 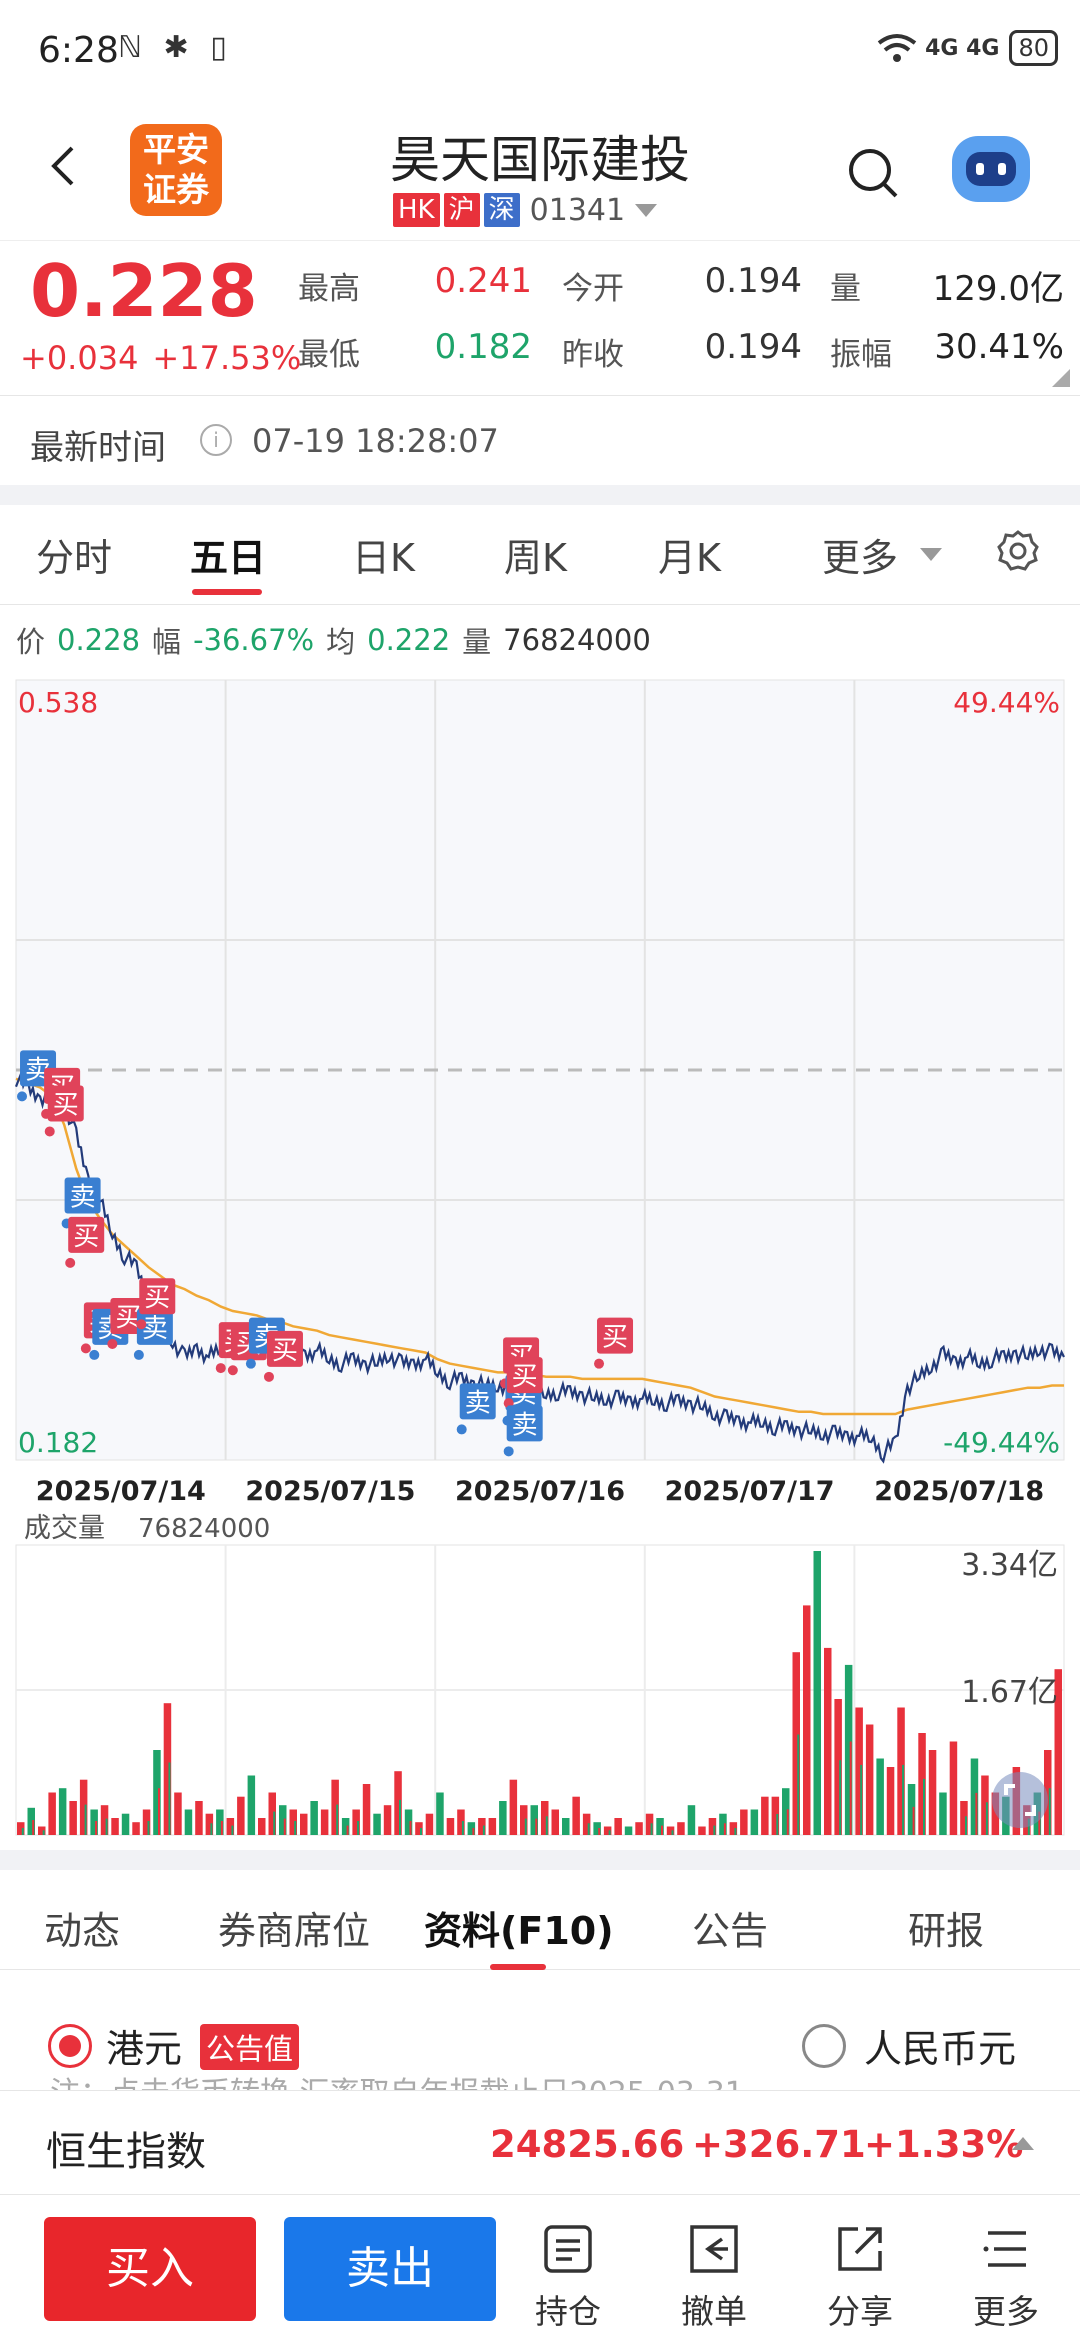 I want to click on buy-button: 买入, so click(x=150, y=2269).